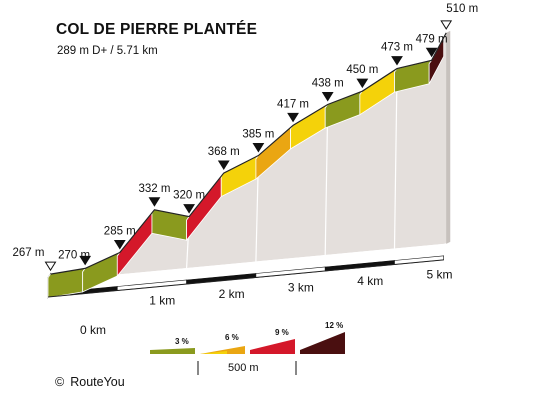  What do you see at coordinates (462, 9) in the screenshot?
I see `elevation-label: 510 m` at bounding box center [462, 9].